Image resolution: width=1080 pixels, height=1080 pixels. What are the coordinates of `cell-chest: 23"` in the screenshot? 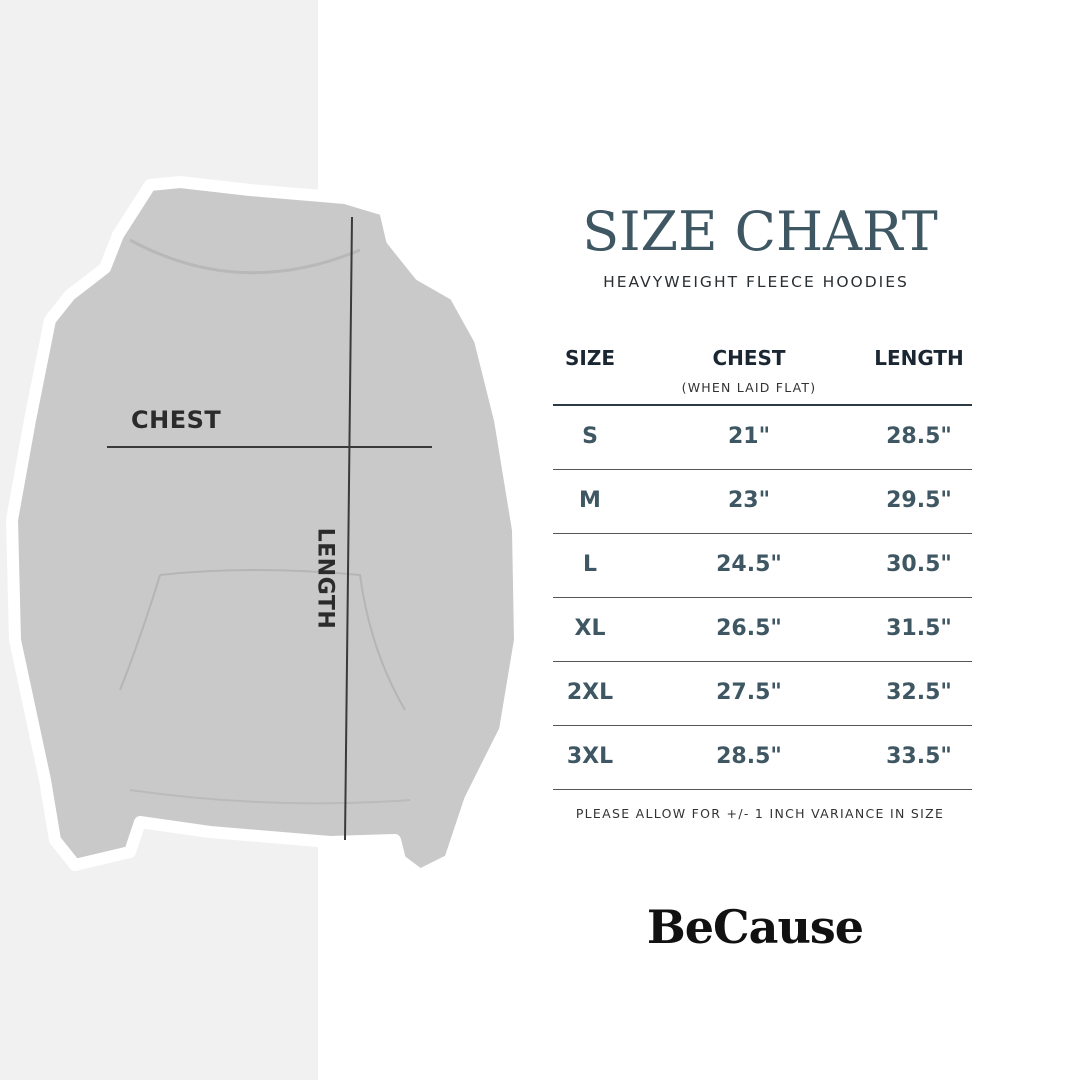 It's located at (749, 500).